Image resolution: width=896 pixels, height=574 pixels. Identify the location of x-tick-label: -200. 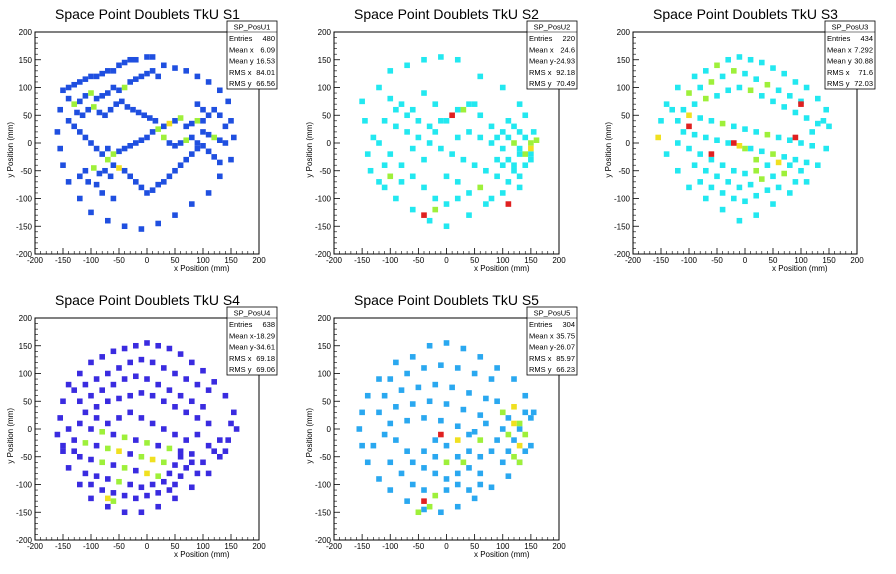
(633, 260).